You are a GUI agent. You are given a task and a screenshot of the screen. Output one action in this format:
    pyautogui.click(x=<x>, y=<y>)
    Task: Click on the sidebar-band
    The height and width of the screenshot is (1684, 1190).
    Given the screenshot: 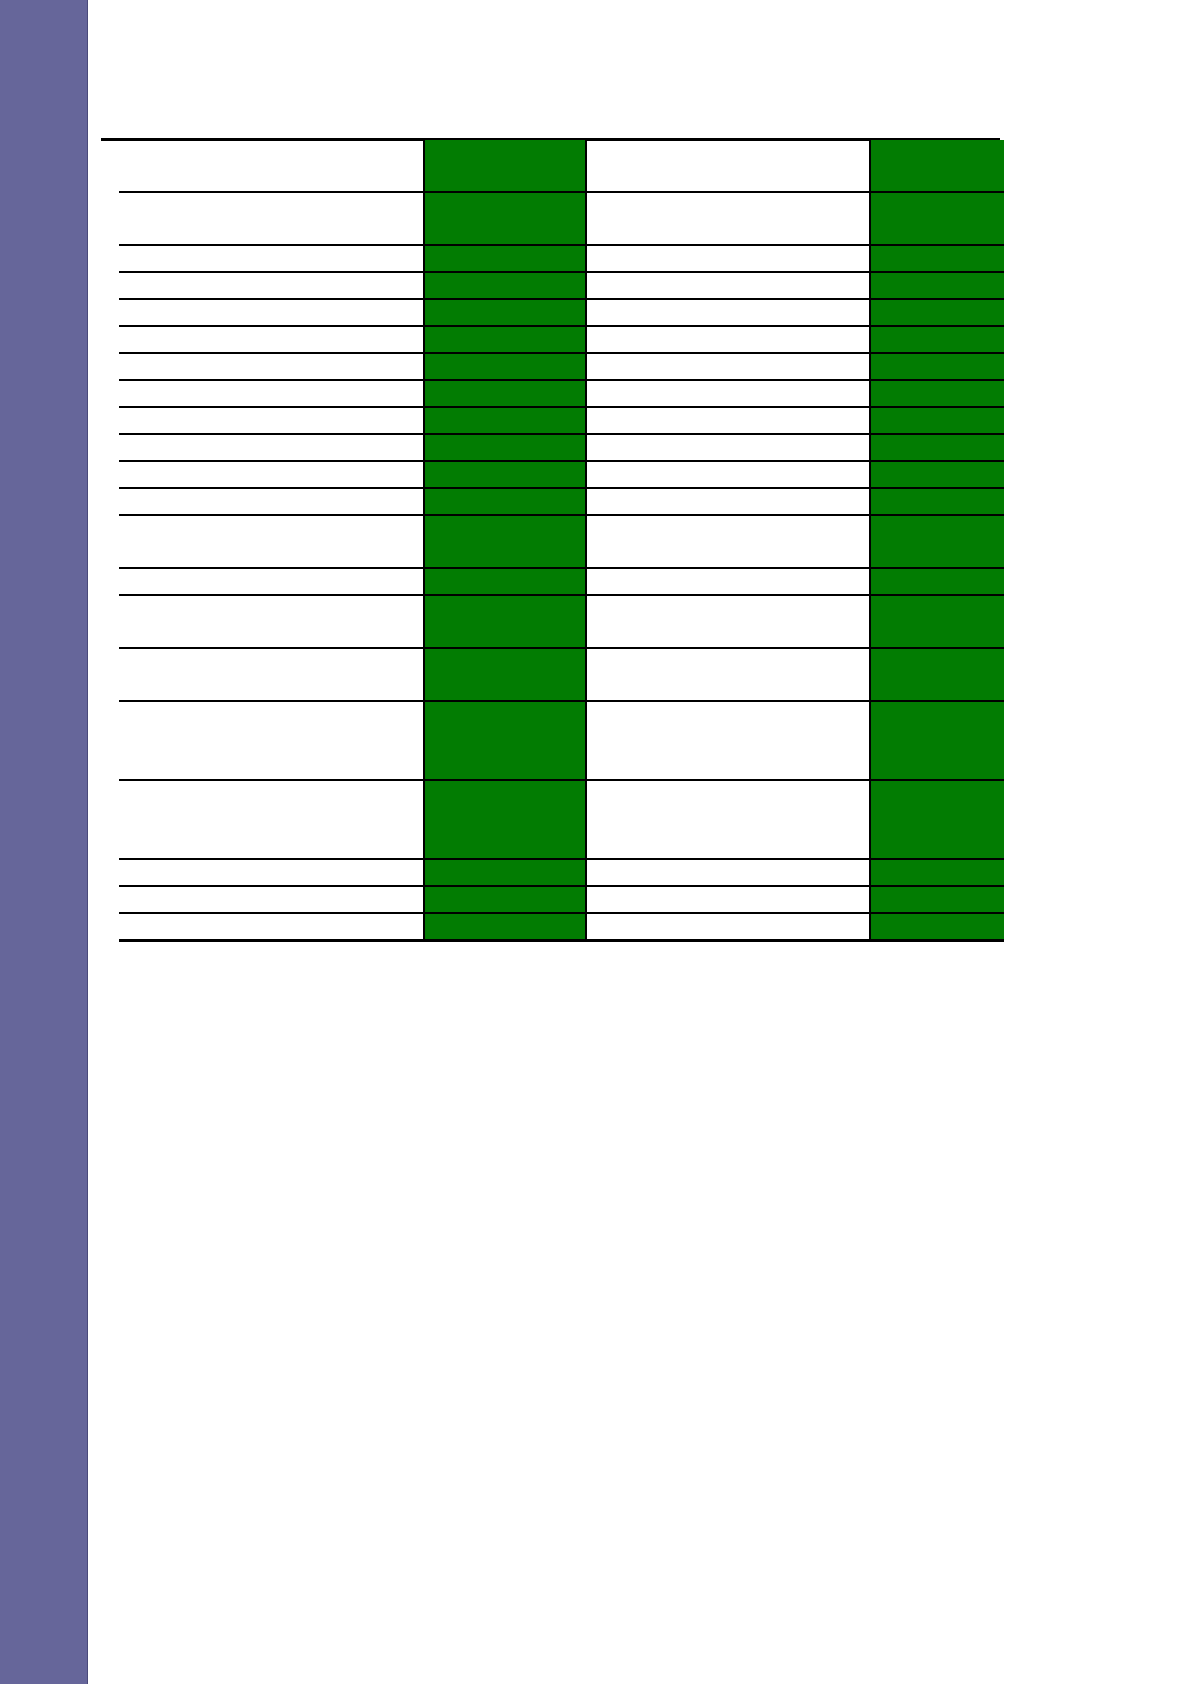 What is the action you would take?
    pyautogui.click(x=44, y=842)
    